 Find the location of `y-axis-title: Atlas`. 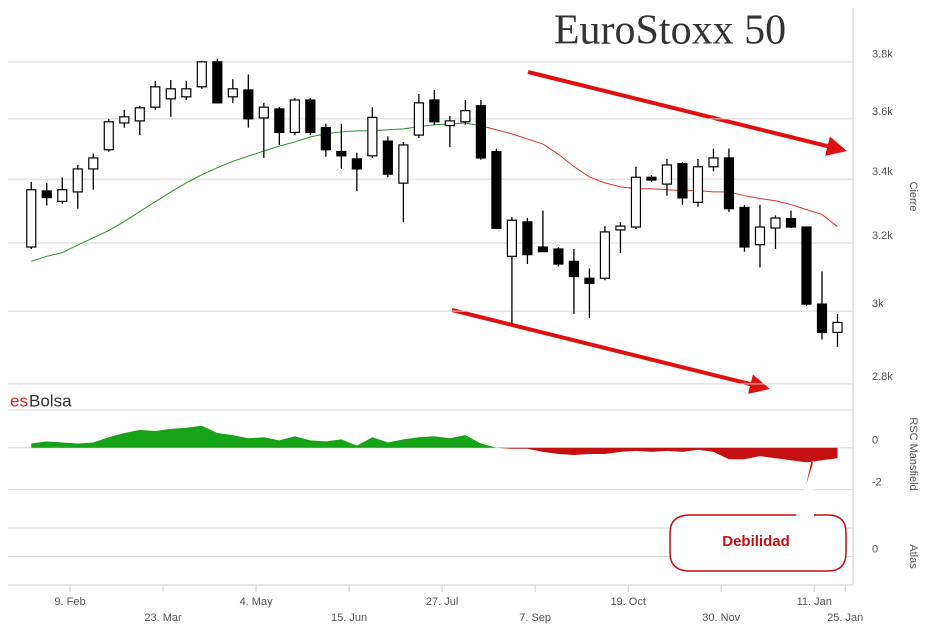

y-axis-title: Atlas is located at coordinates (913, 556).